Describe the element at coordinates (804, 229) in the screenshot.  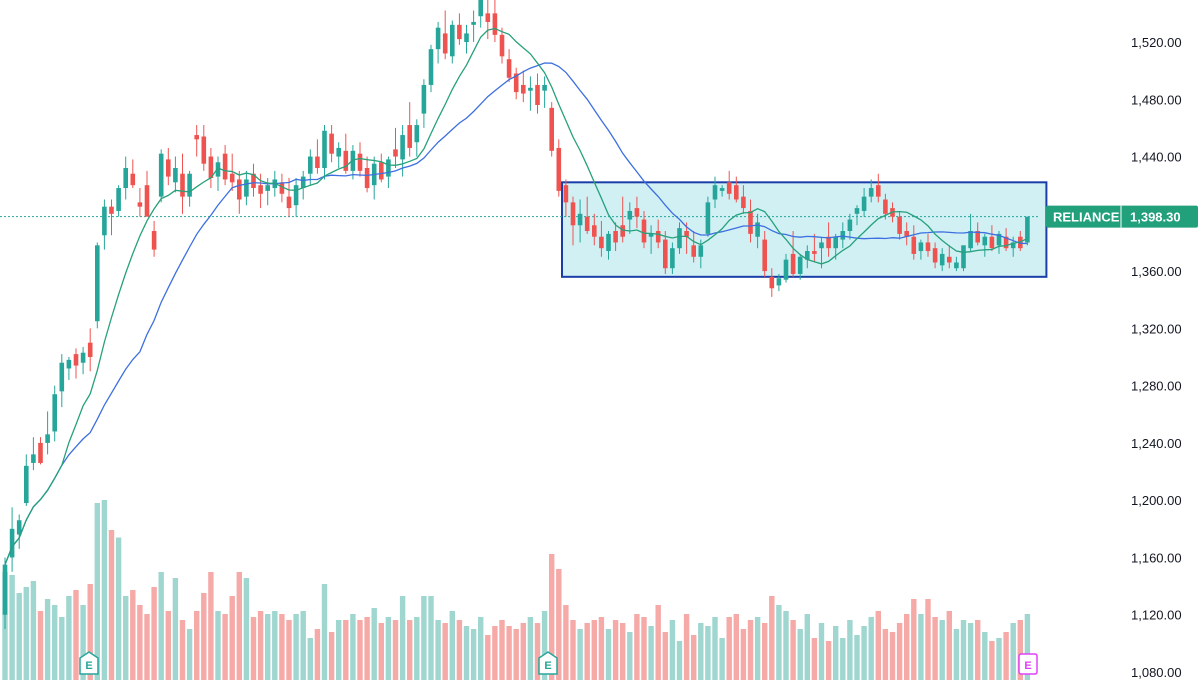
I see `consolidation-range-box` at that location.